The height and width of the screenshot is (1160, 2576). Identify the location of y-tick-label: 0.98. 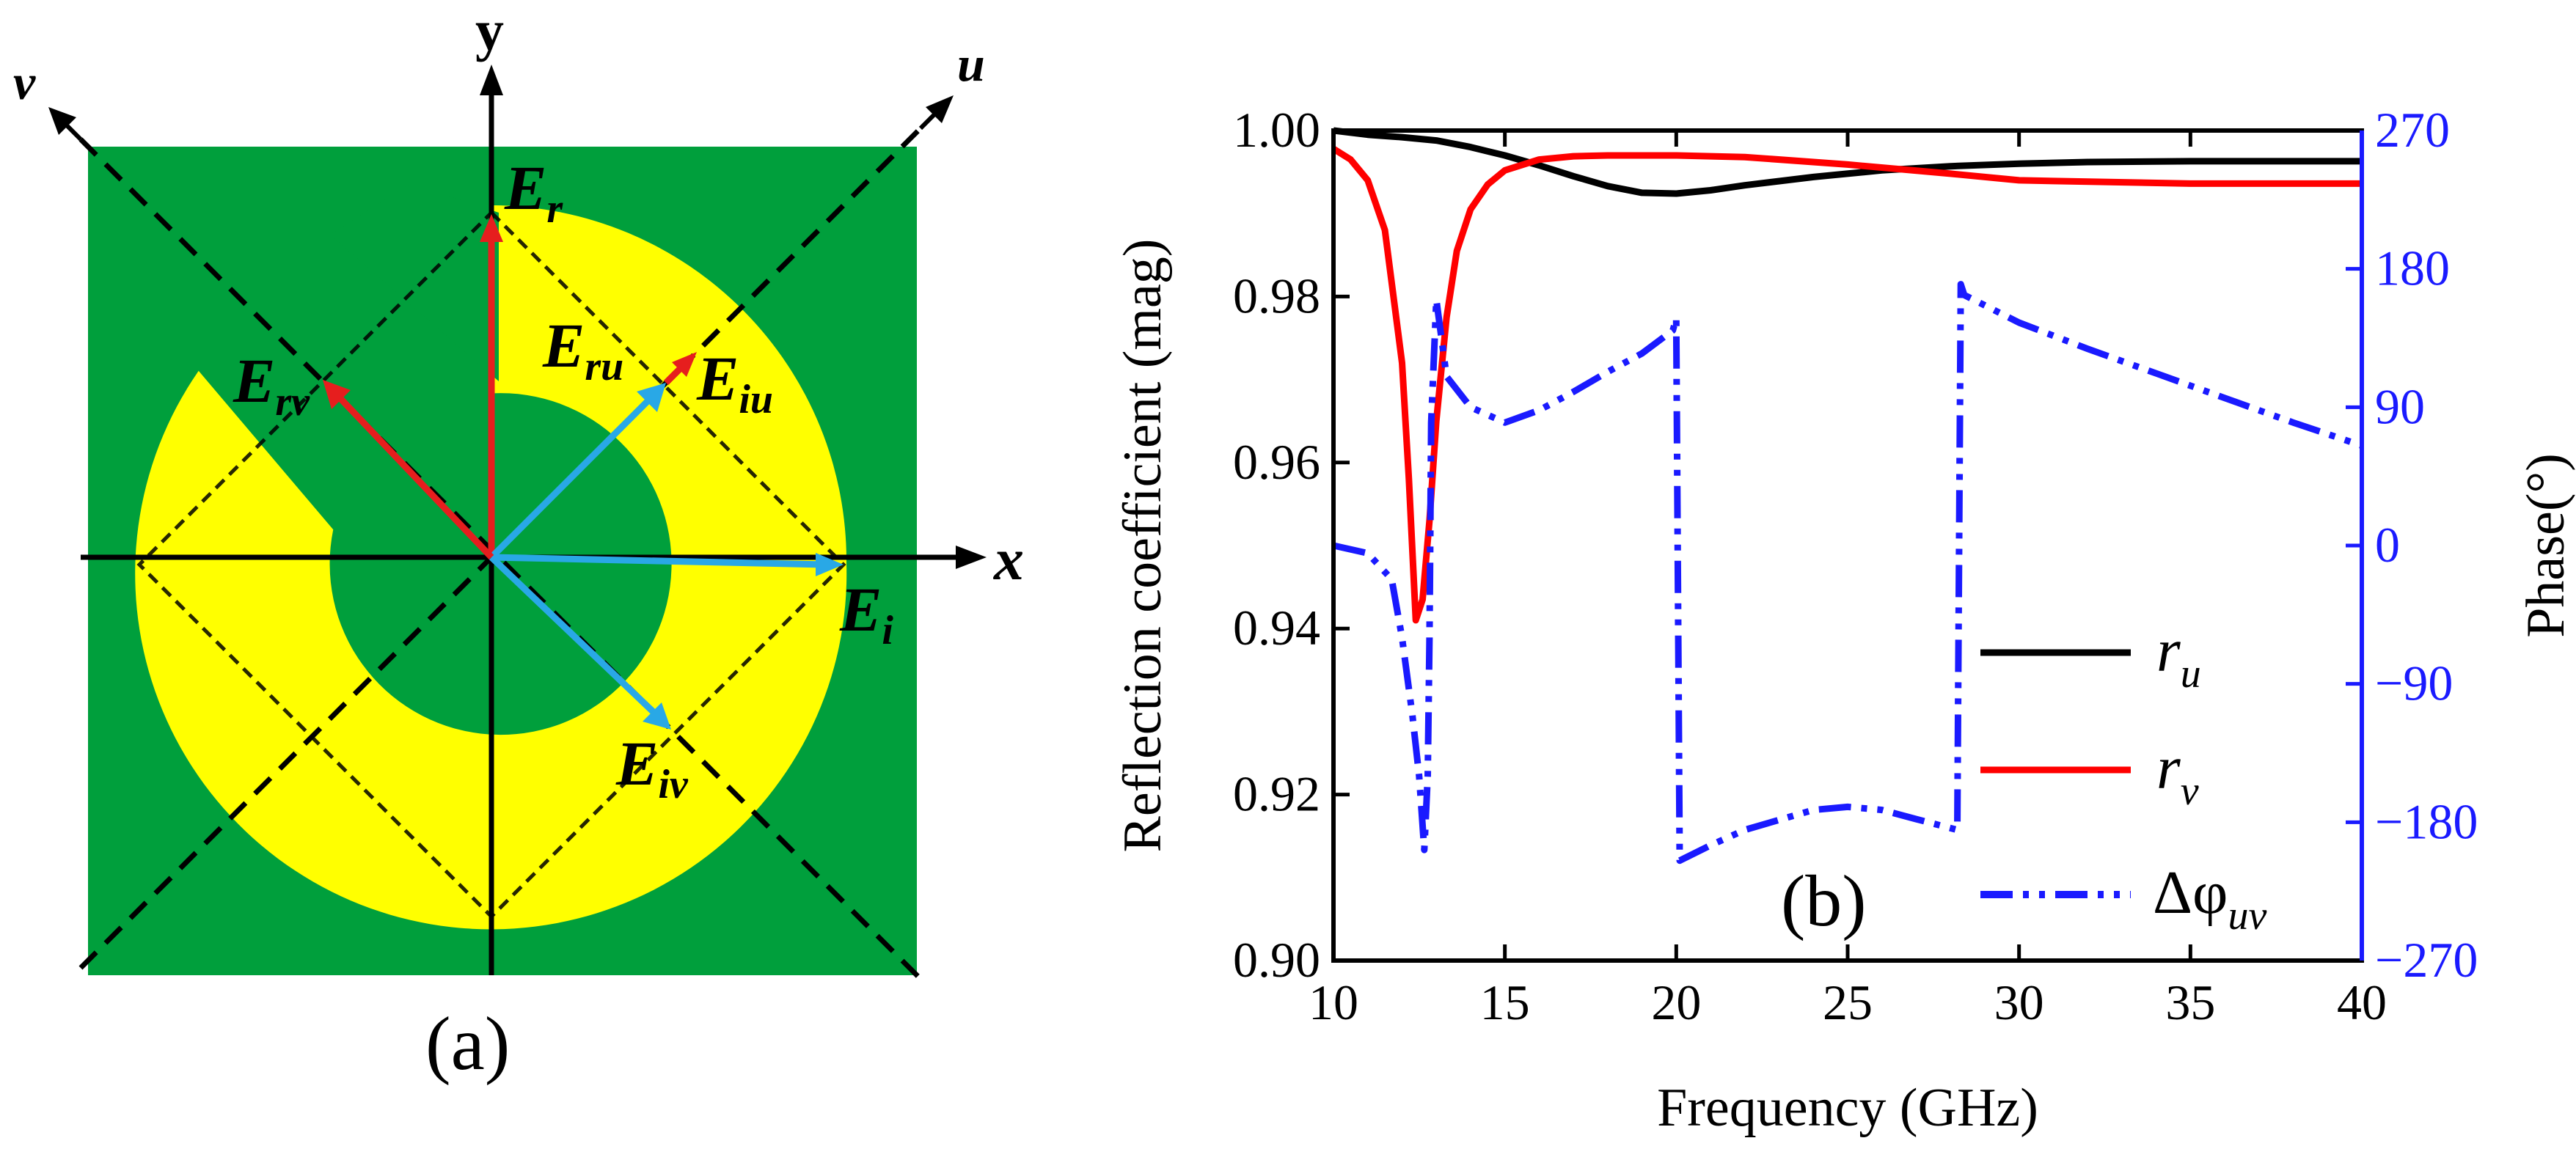
(1276, 295).